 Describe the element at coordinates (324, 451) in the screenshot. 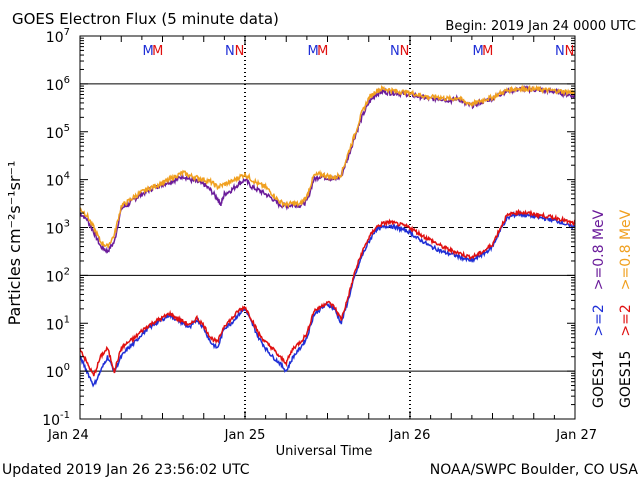

I see `x-axis-label: Universal Time` at that location.